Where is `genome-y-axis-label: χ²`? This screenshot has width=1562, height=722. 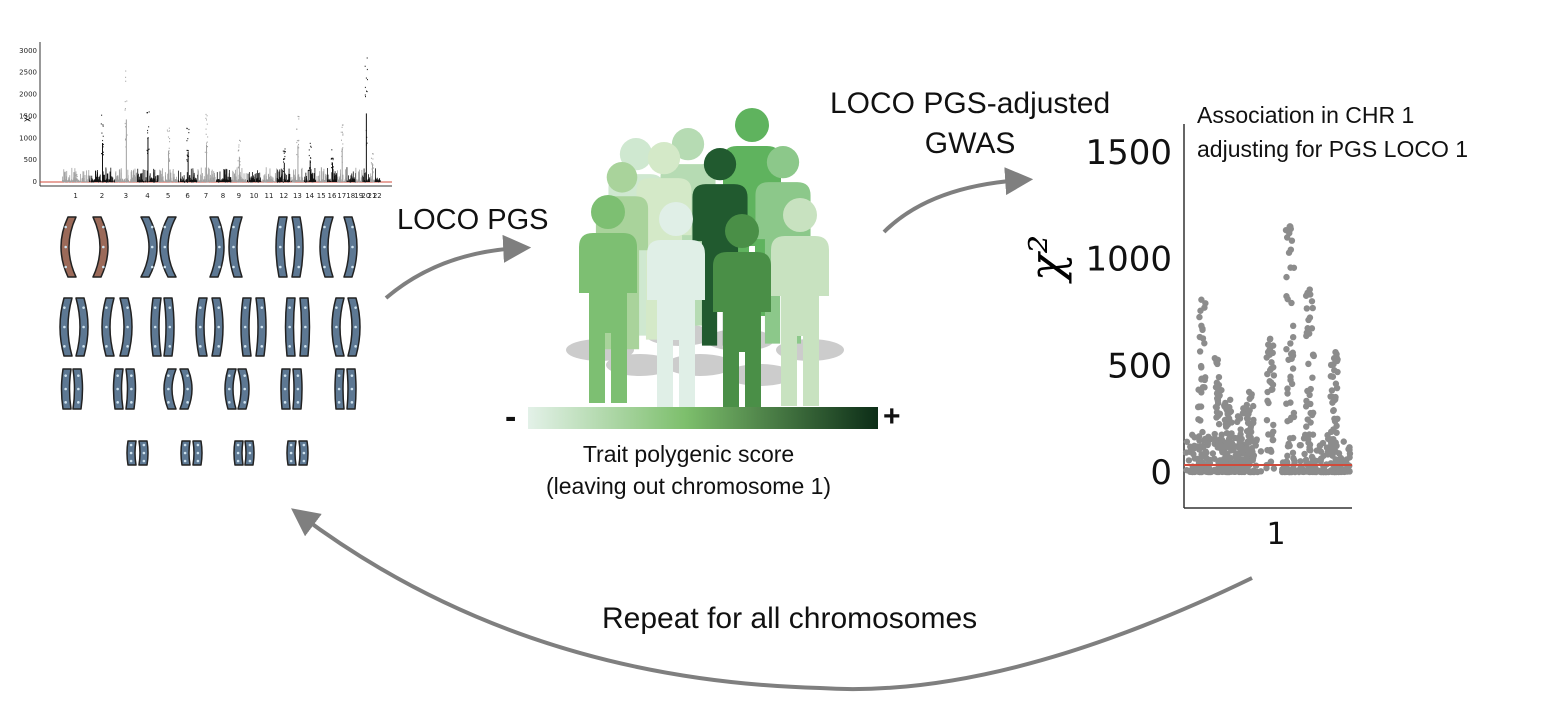
genome-y-axis-label: χ² is located at coordinates (26, 118).